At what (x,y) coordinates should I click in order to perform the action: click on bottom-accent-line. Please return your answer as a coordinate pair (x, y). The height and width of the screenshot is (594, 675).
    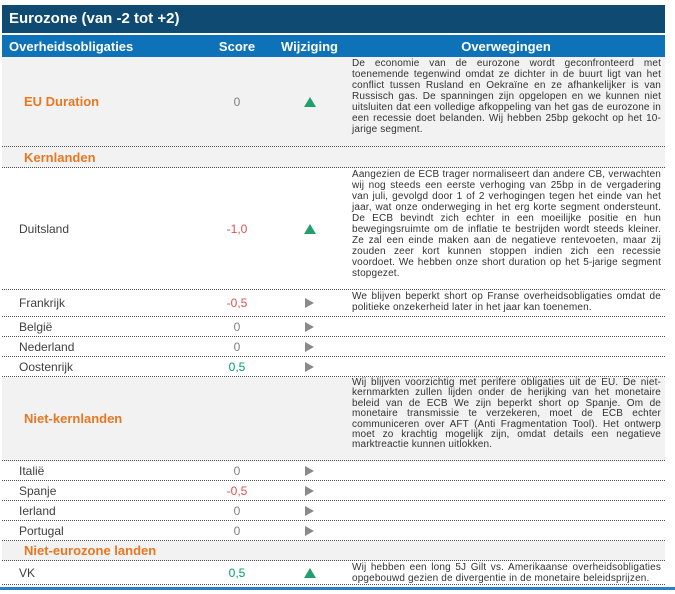
    Looking at the image, I should click on (337, 588).